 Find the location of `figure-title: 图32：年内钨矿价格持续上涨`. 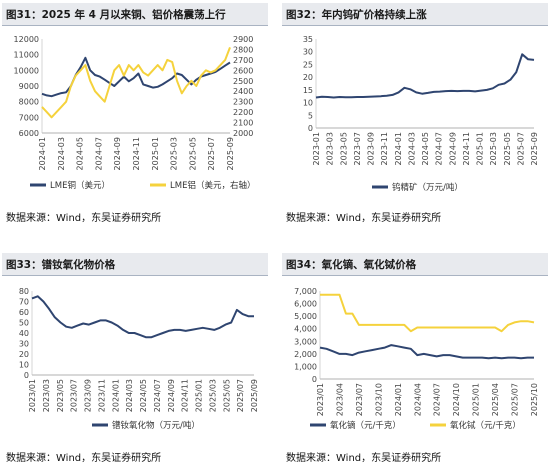

figure-title: 图32：年内钨矿价格持续上涨 is located at coordinates (356, 15).